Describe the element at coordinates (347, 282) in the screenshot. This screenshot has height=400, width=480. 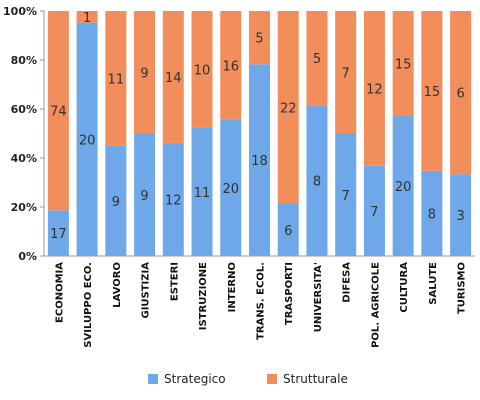
I see `x-tick-label: DIFESA` at that location.